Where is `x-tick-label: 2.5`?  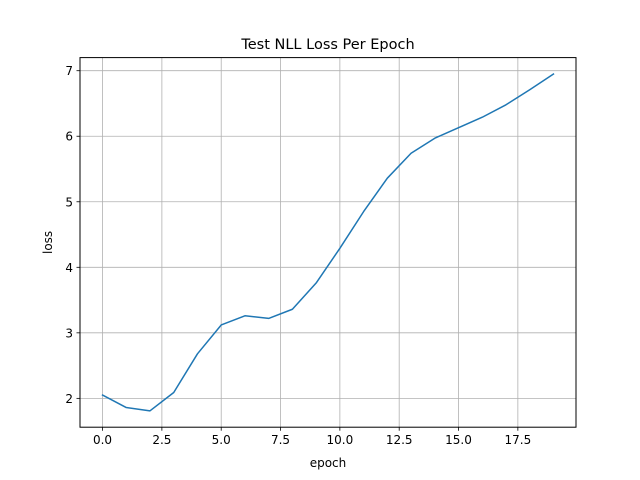 x-tick-label: 2.5 is located at coordinates (161, 440).